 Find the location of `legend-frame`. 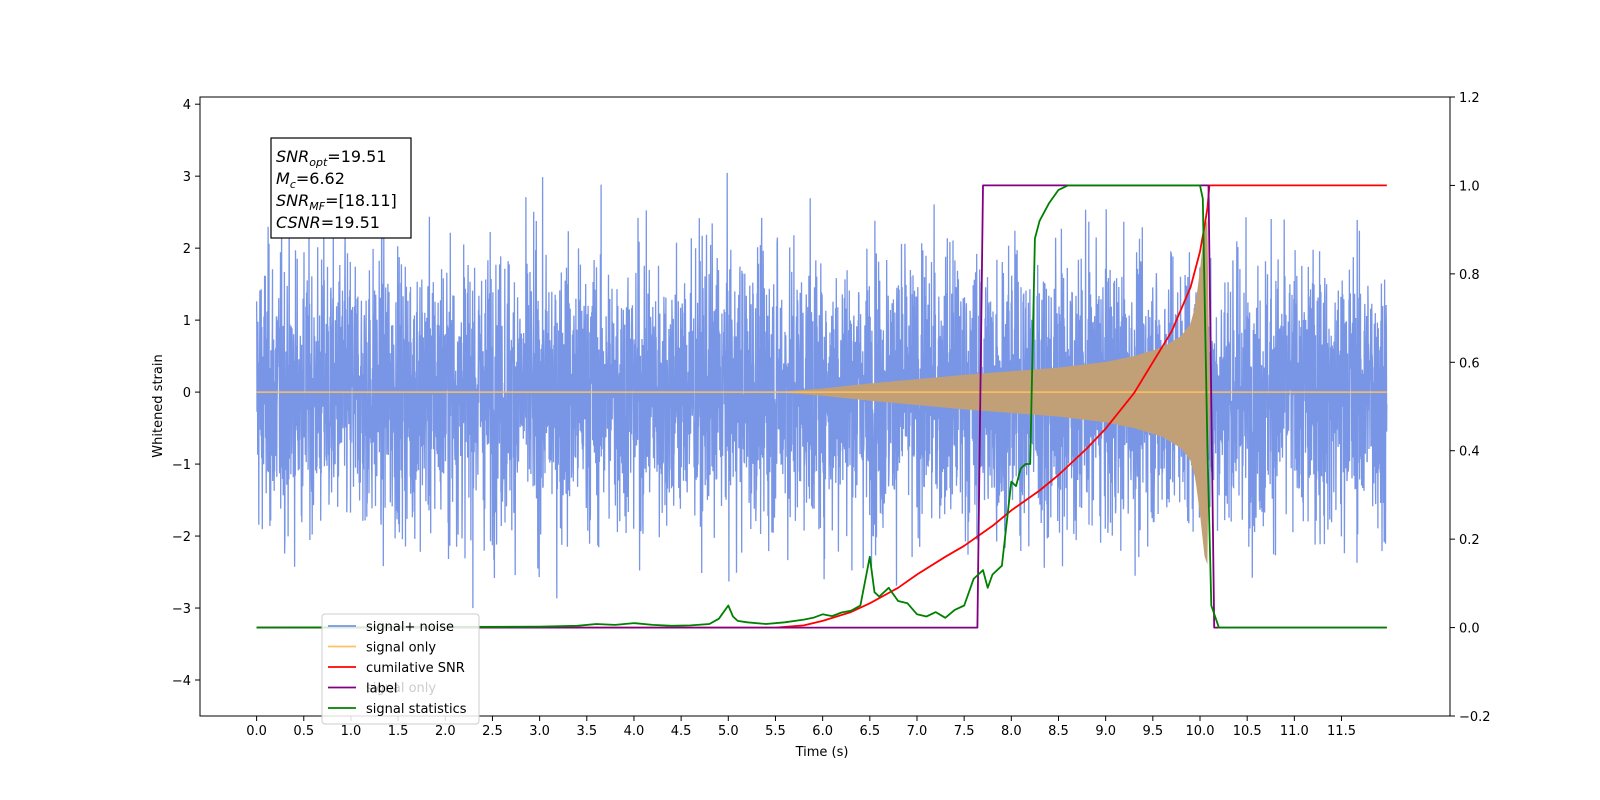

legend-frame is located at coordinates (400, 669).